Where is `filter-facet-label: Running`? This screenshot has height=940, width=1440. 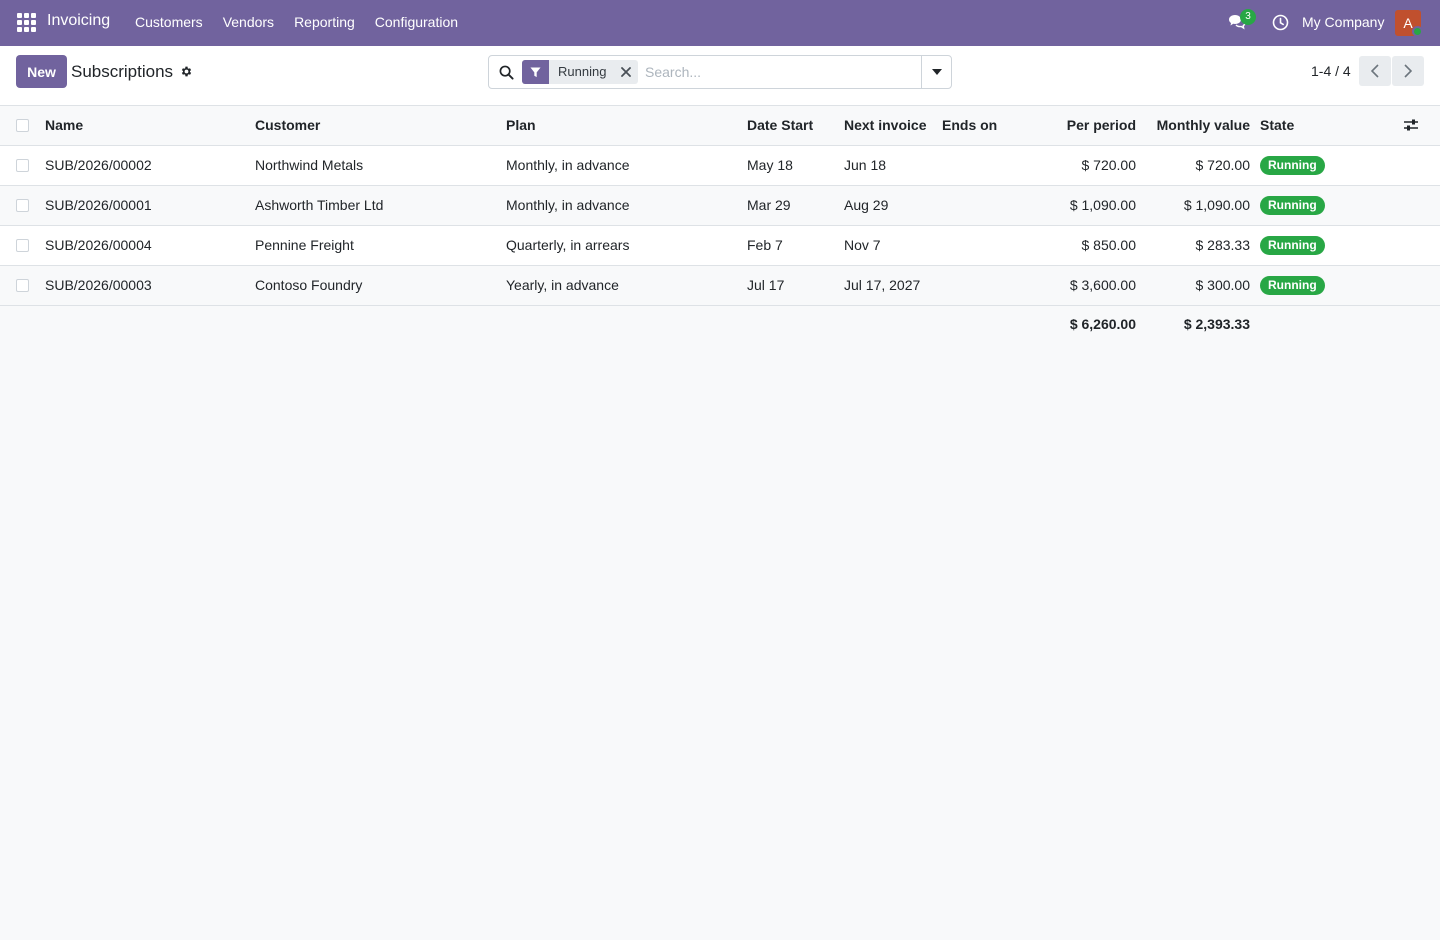
filter-facet-label: Running is located at coordinates (582, 71).